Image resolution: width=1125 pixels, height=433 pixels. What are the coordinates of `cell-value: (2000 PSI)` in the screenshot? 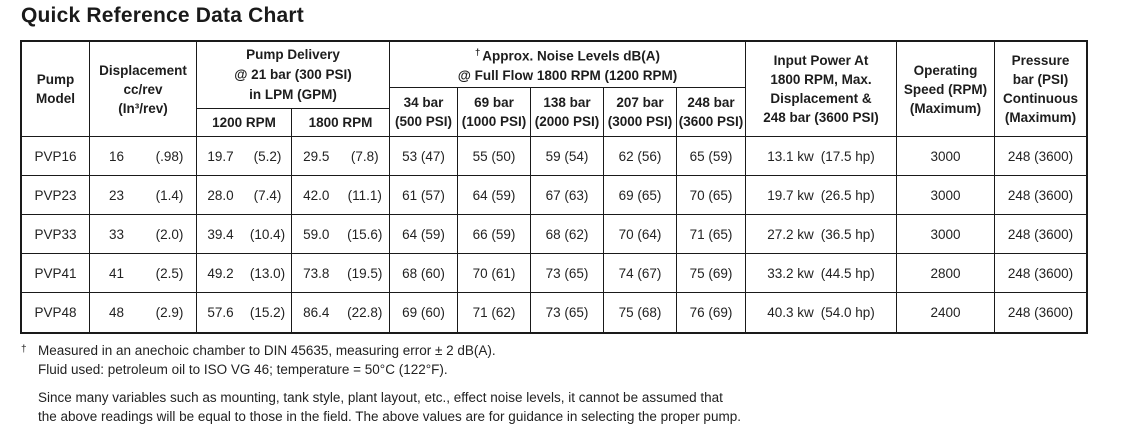 It's located at (567, 121).